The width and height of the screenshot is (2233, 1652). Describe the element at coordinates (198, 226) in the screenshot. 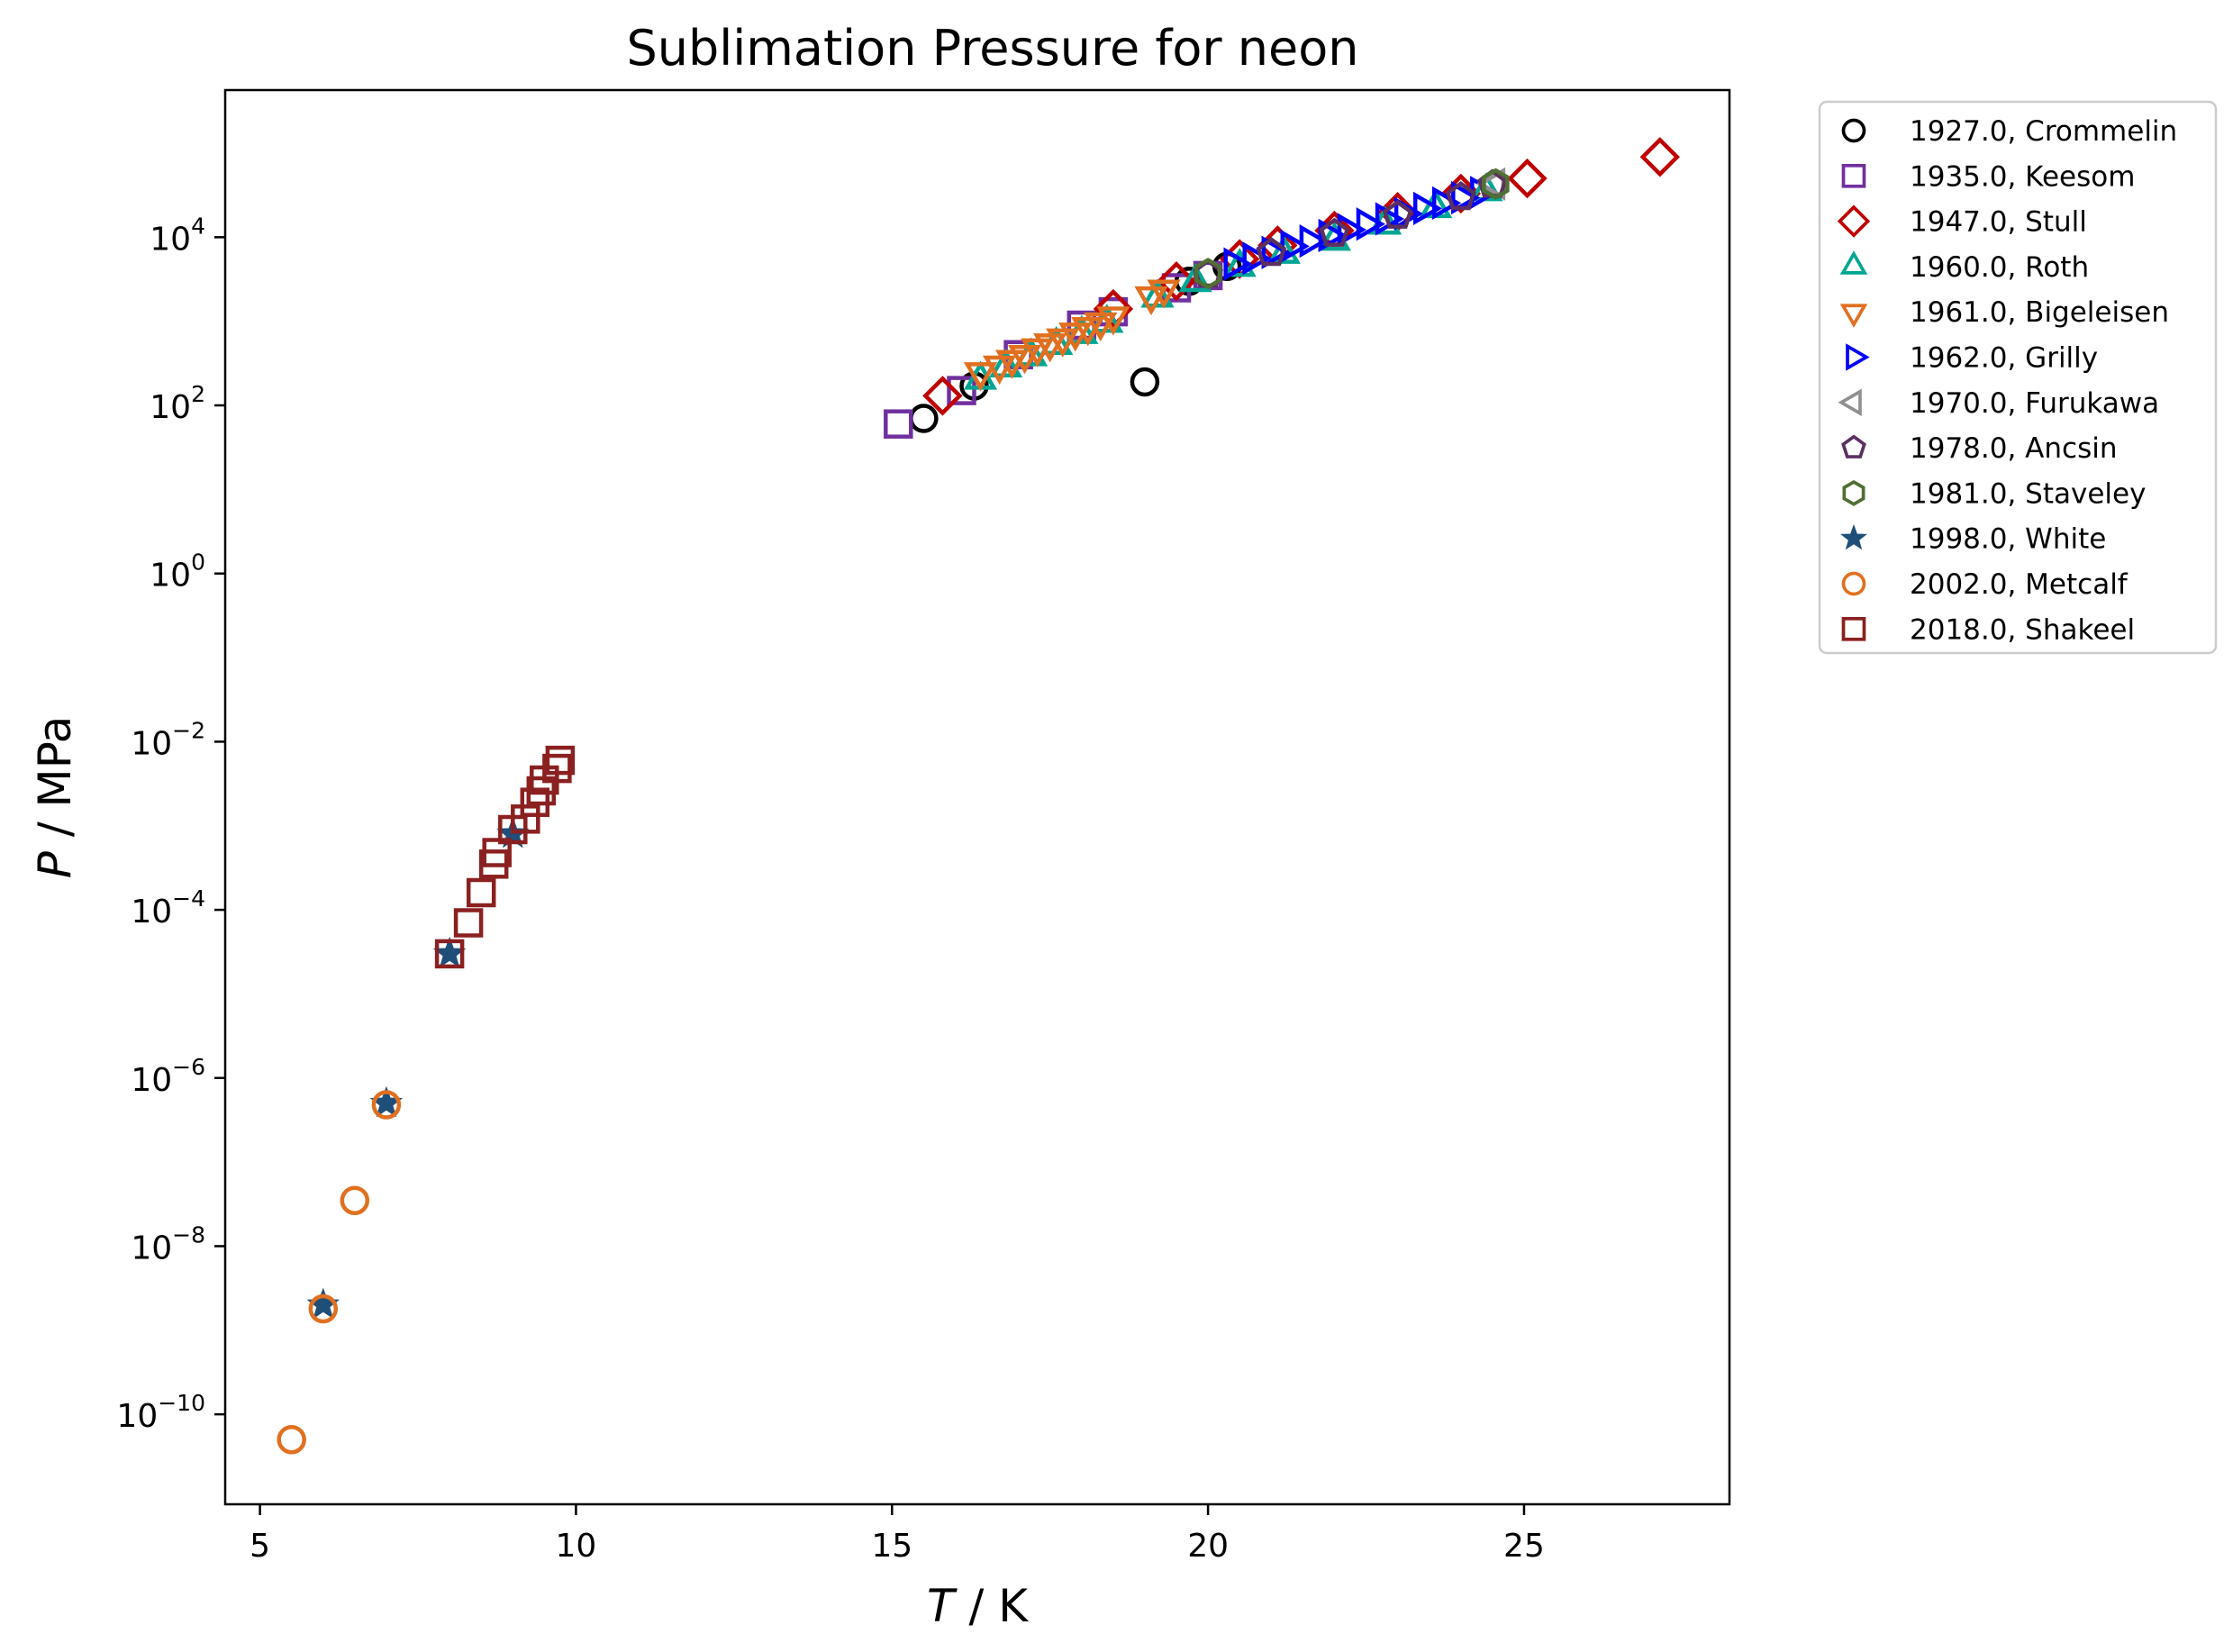

I see `y-tick-exponent: 4` at that location.